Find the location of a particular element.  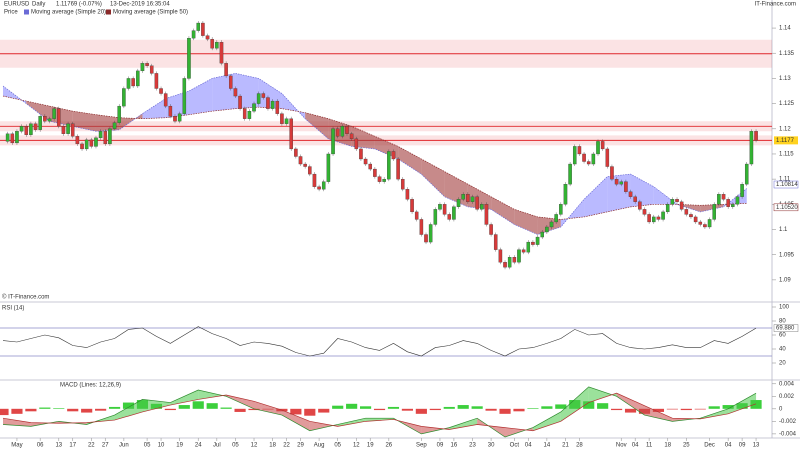

panel-title: MACD (Lines: 12,26,9) is located at coordinates (90, 386).